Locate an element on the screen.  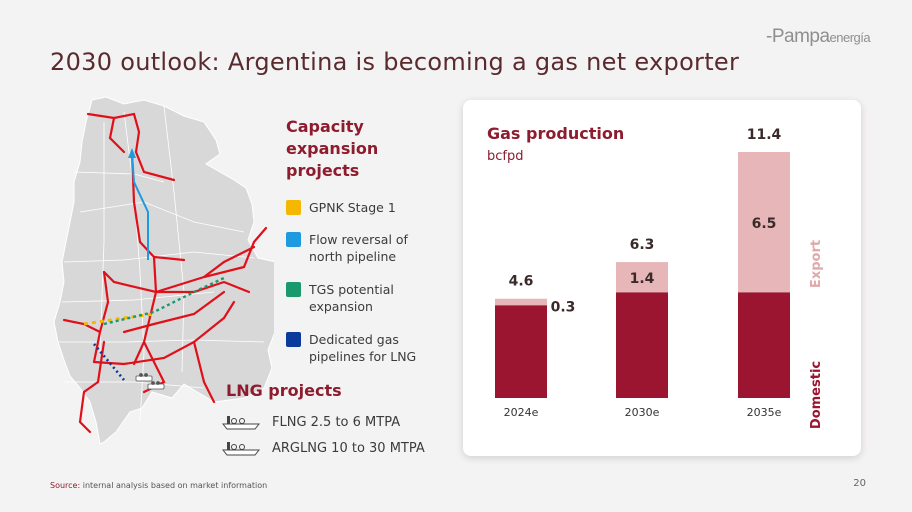
bar-domestic-2024e is located at coordinates (521, 351).